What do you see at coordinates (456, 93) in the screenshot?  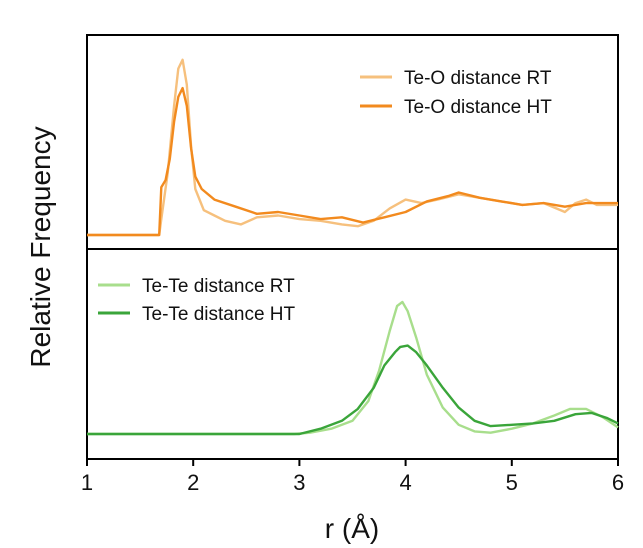 I see `legend-te-o: Te-O distance RT Te-O distance HT` at bounding box center [456, 93].